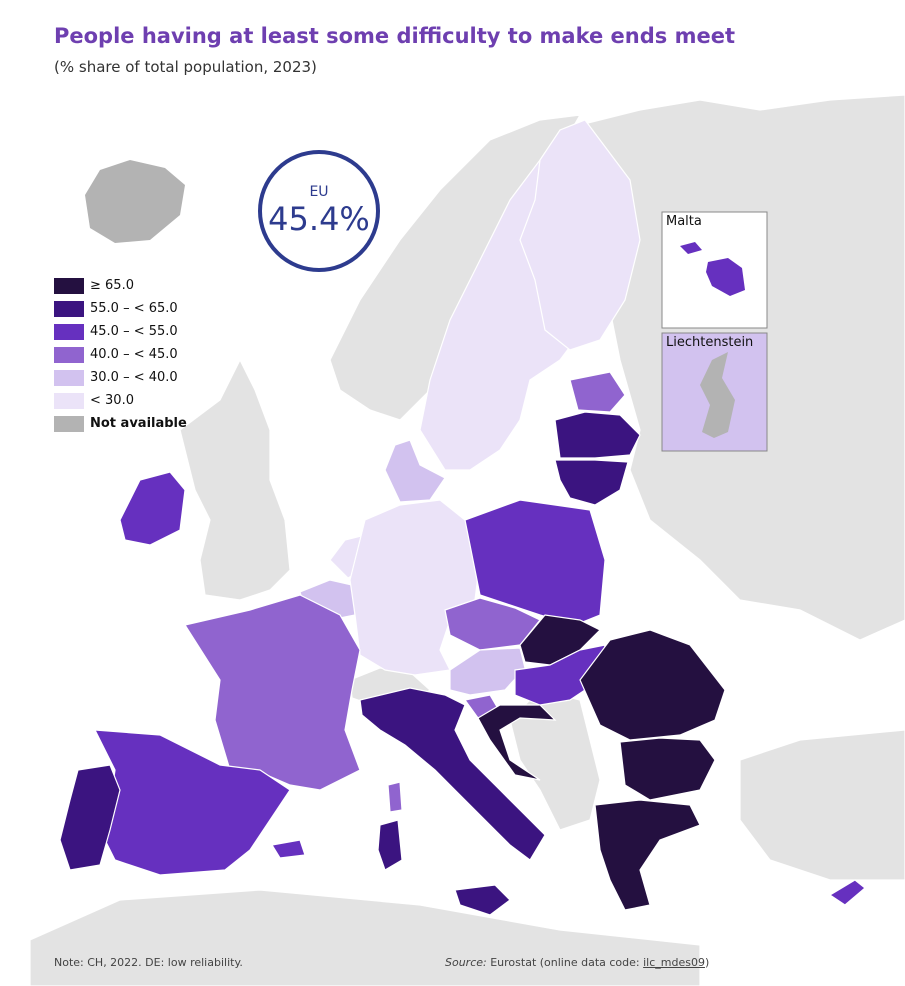 The image size is (905, 986). Describe the element at coordinates (466, 962) in the screenshot. I see `source-label: Source:` at that location.